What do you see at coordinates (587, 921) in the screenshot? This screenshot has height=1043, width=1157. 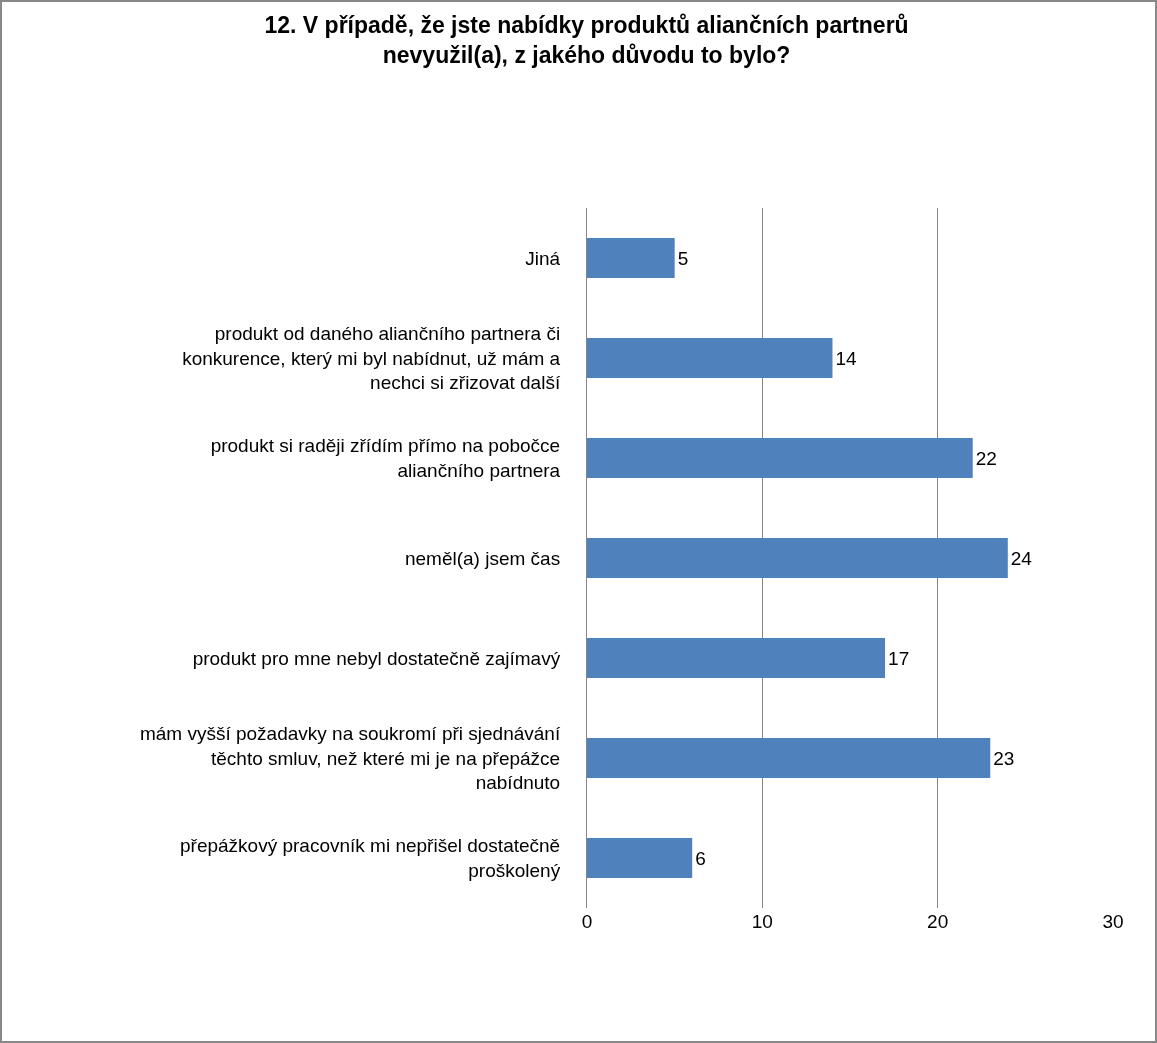 I see `x-tick-label: 0` at bounding box center [587, 921].